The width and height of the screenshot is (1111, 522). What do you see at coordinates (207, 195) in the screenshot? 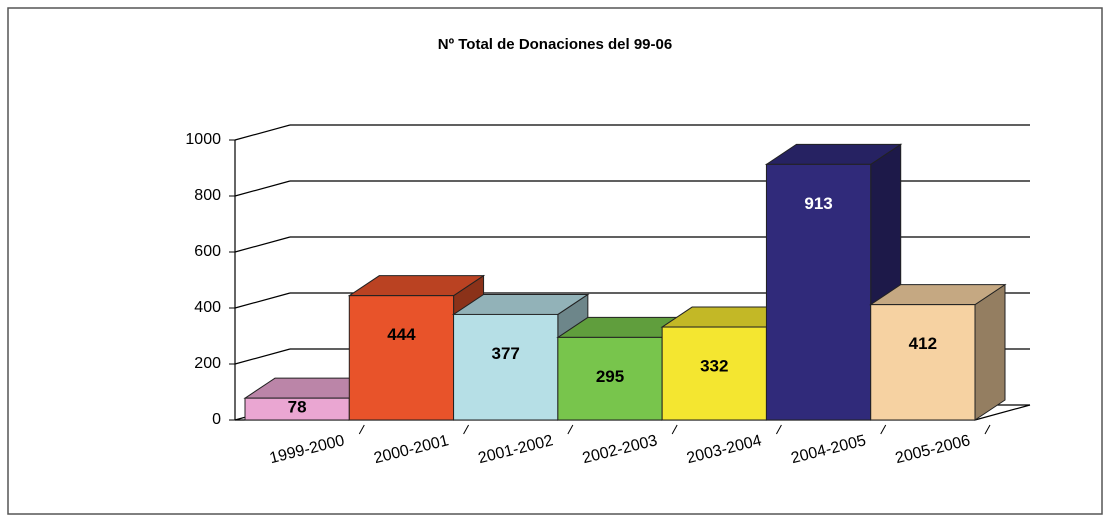
I see `y-tick-label: 800` at bounding box center [207, 195].